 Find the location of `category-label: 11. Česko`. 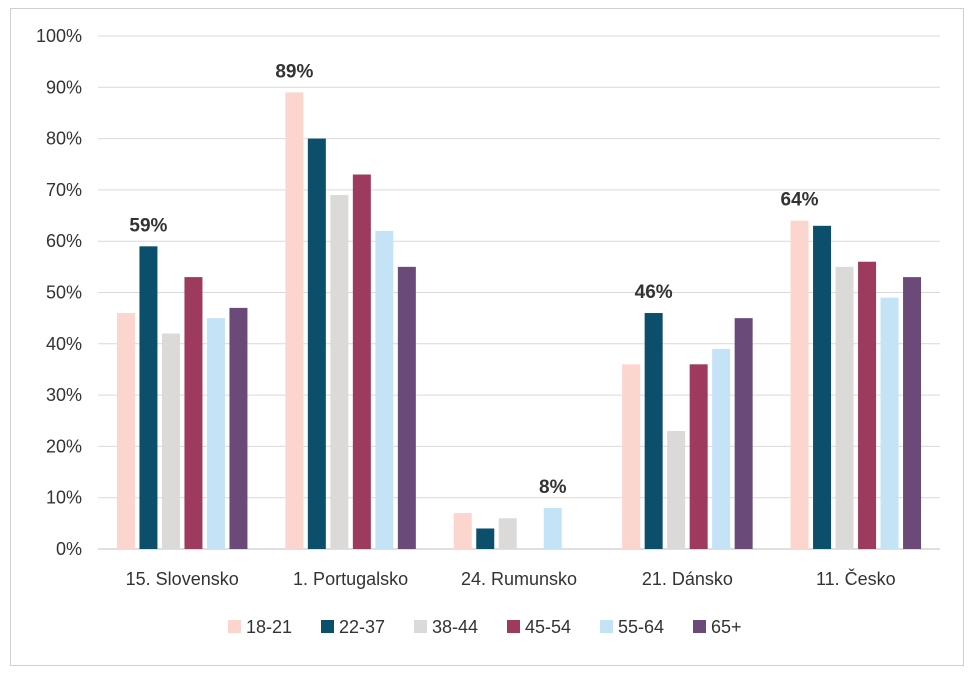

category-label: 11. Česko is located at coordinates (856, 578).